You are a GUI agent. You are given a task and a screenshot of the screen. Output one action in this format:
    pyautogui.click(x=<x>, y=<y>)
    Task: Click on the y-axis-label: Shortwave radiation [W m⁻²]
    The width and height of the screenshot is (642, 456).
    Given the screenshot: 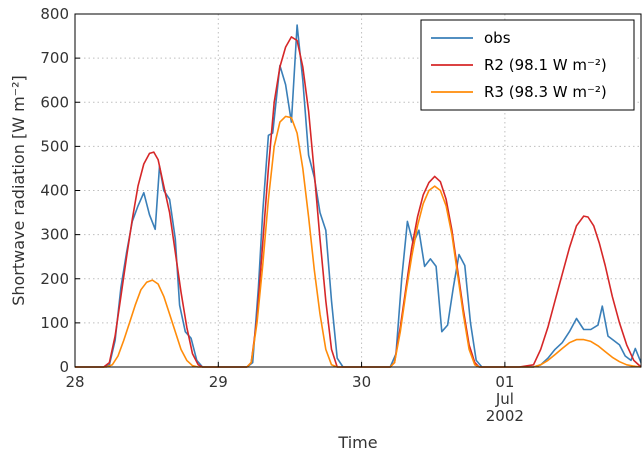 What is the action you would take?
    pyautogui.click(x=18, y=190)
    